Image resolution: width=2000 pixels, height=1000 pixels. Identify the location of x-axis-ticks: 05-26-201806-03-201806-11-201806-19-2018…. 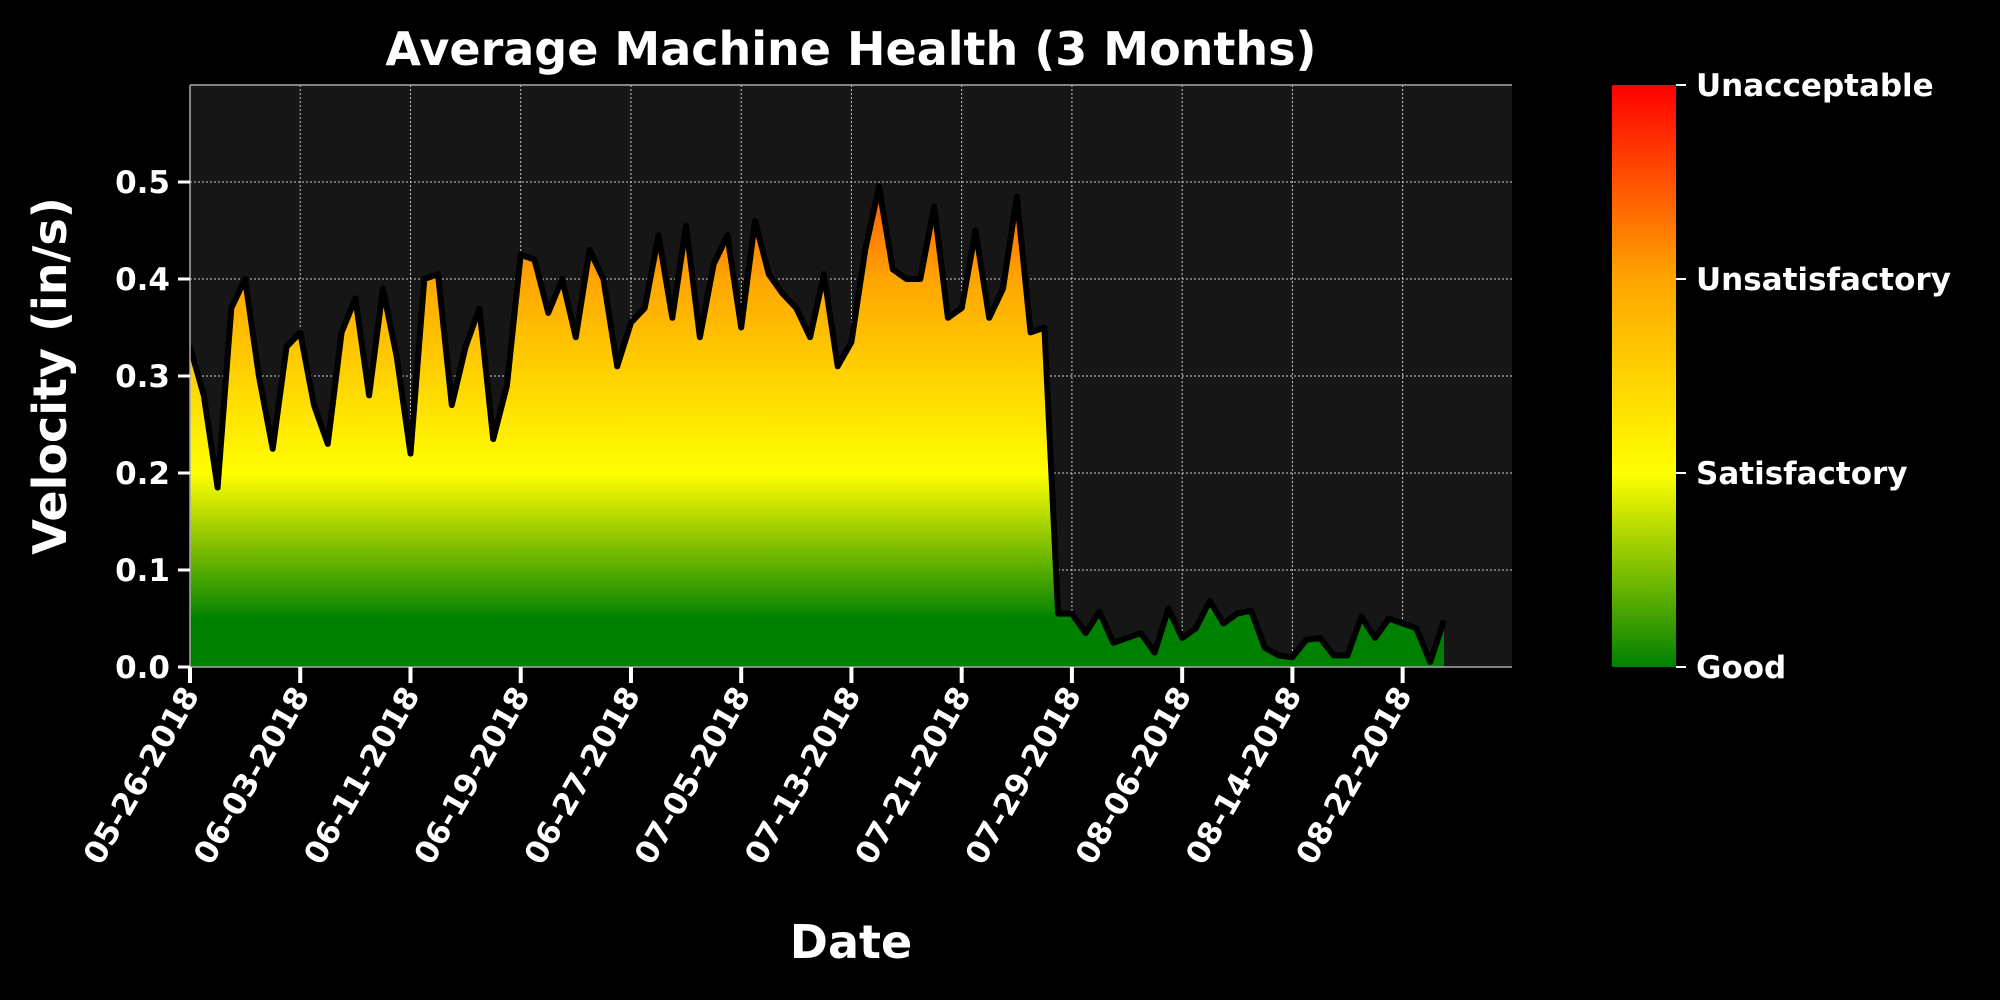
(748, 769).